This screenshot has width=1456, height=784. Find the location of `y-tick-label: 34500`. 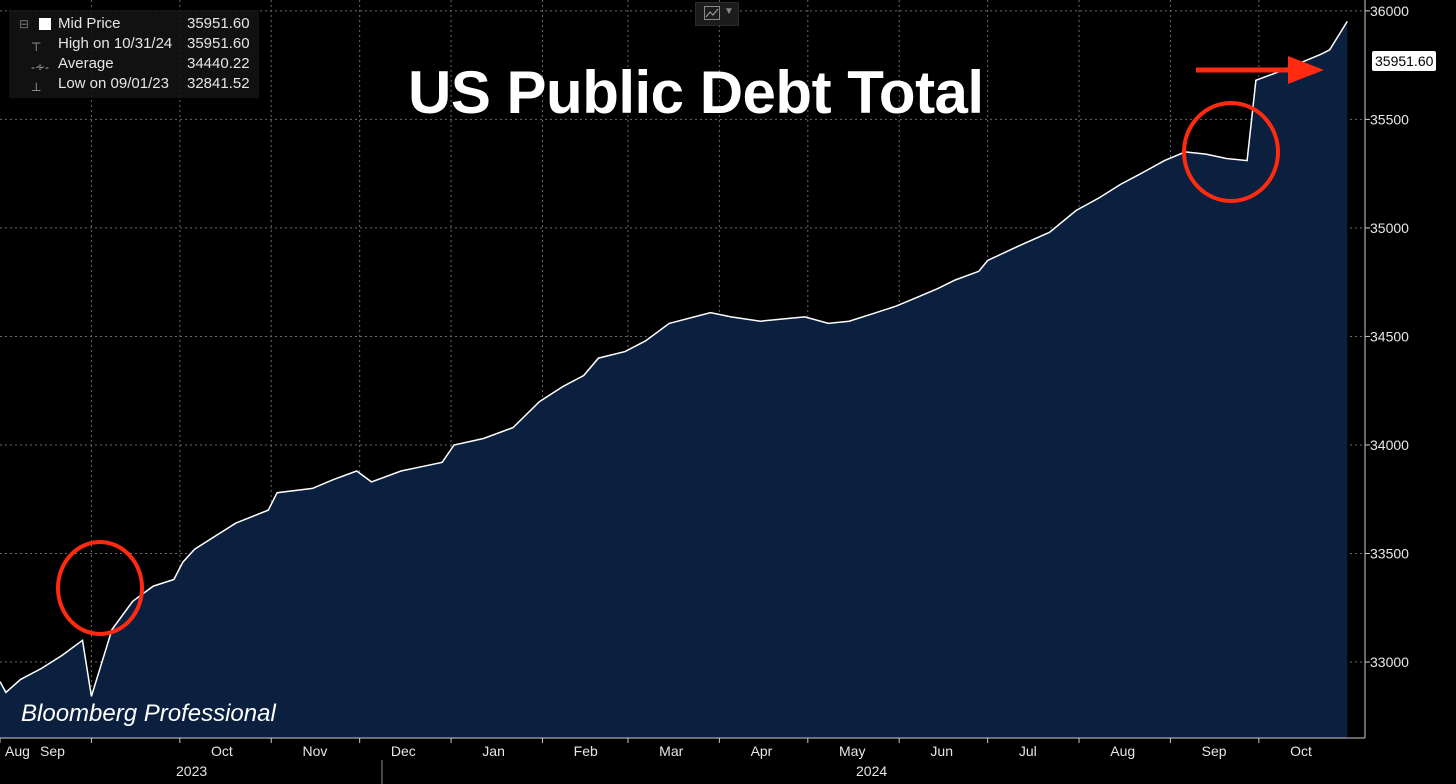

y-tick-label: 34500 is located at coordinates (1389, 336).